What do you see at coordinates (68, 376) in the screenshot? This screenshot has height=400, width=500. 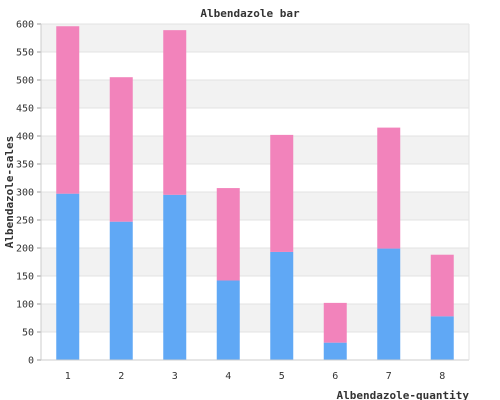 I see `x-tick-label: 1` at bounding box center [68, 376].